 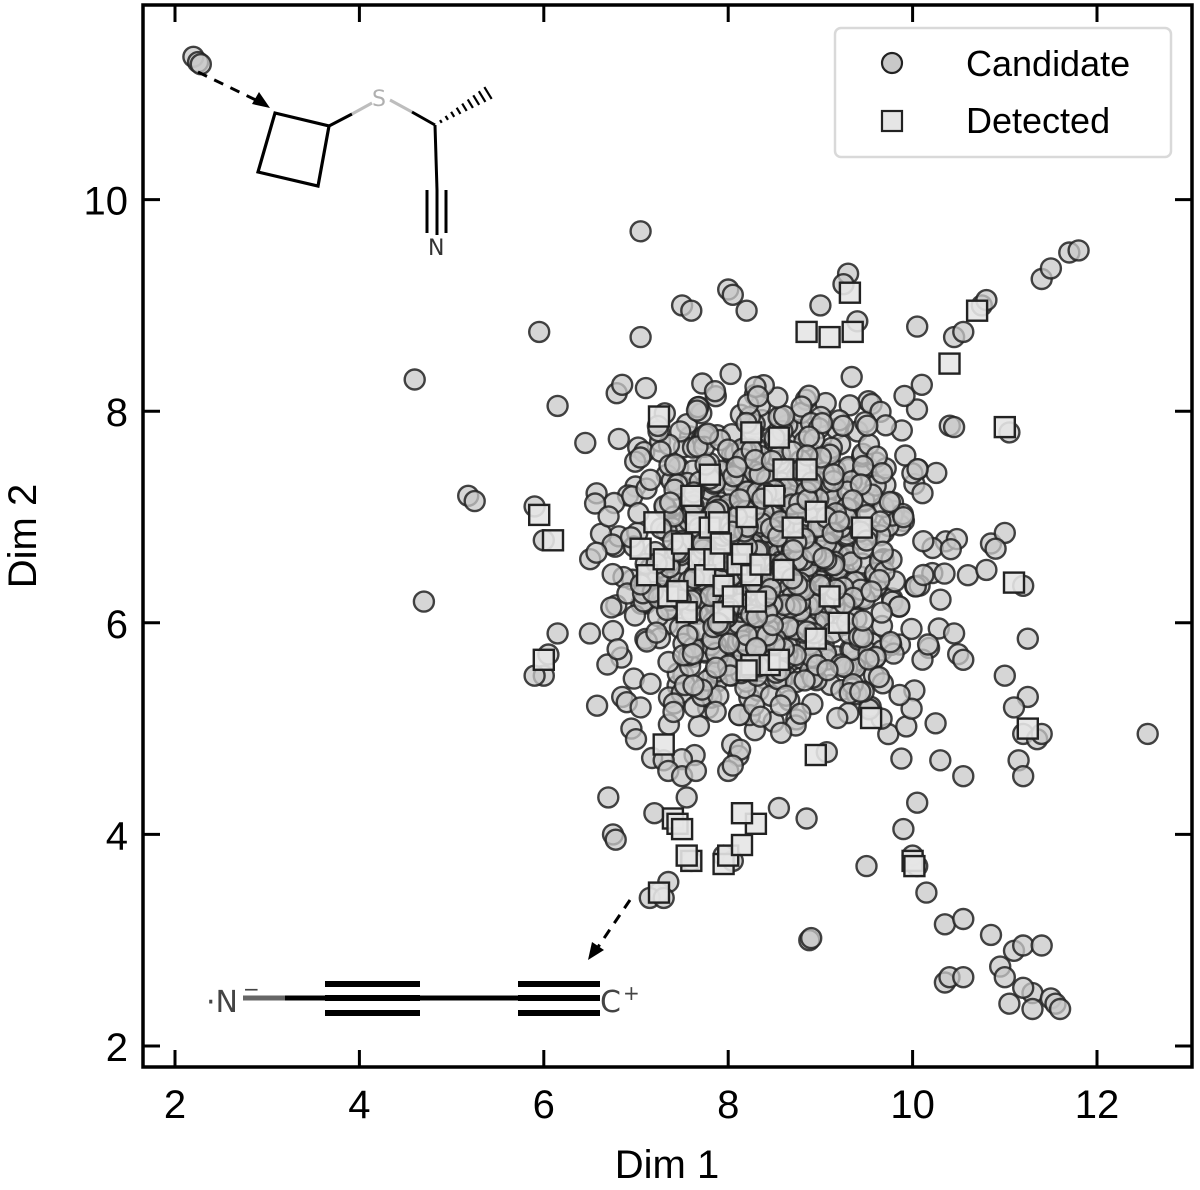 I want to click on y-tick-label: 4, so click(x=117, y=836).